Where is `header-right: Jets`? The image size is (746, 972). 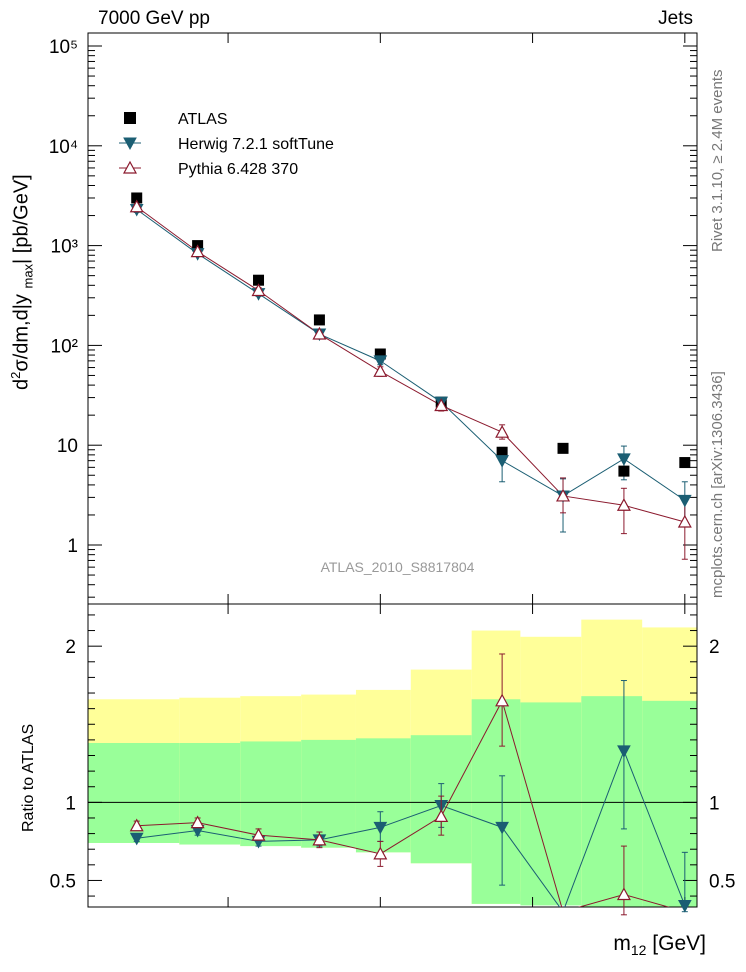 header-right: Jets is located at coordinates (675, 18).